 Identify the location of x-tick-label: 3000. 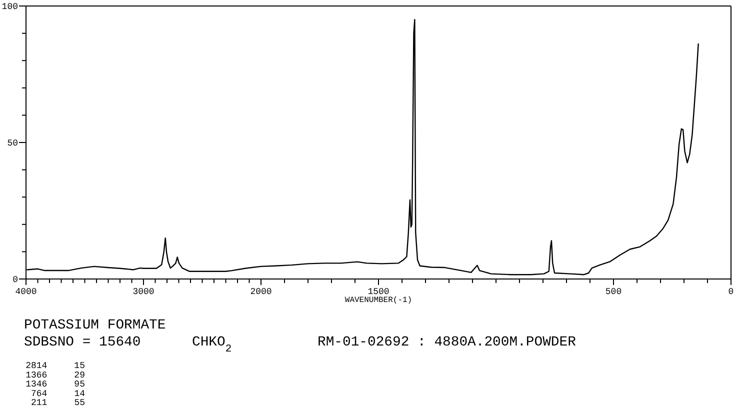
(143, 292).